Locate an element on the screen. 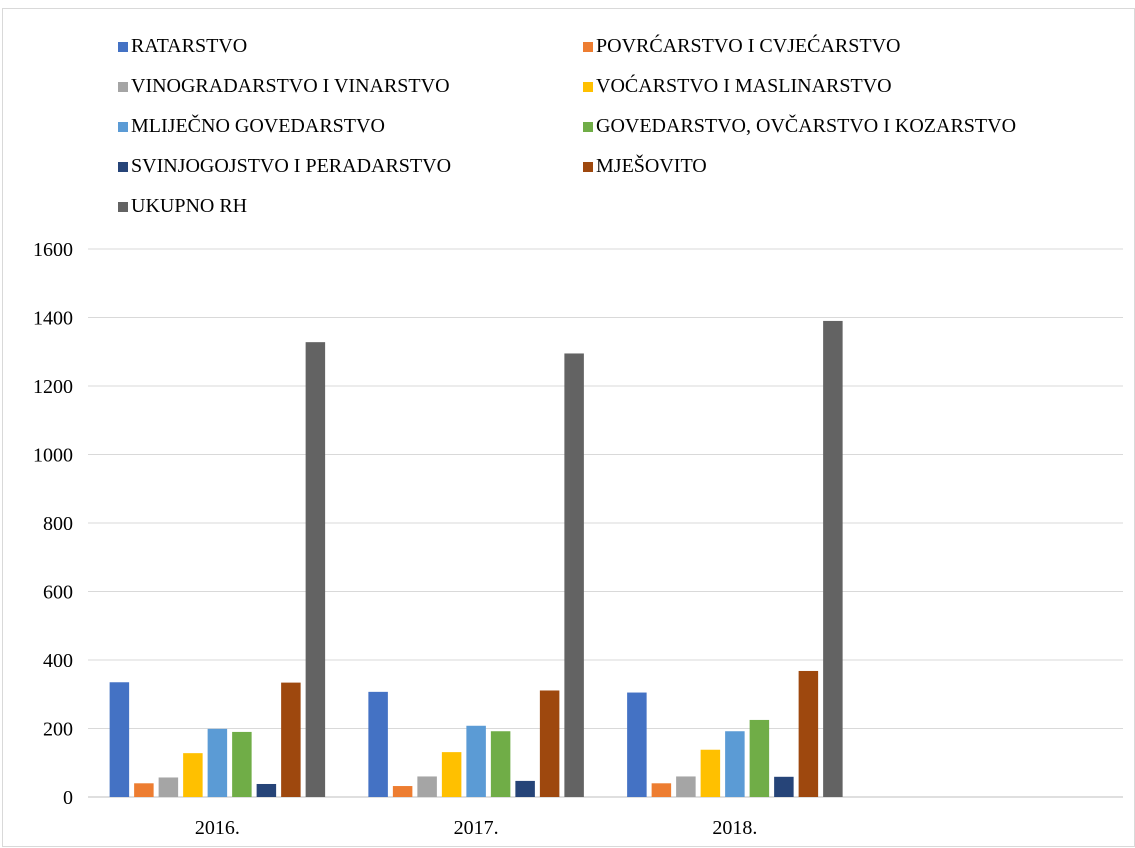  legend-item: VINOGRADARSTVO I VINARSTVO is located at coordinates (284, 86).